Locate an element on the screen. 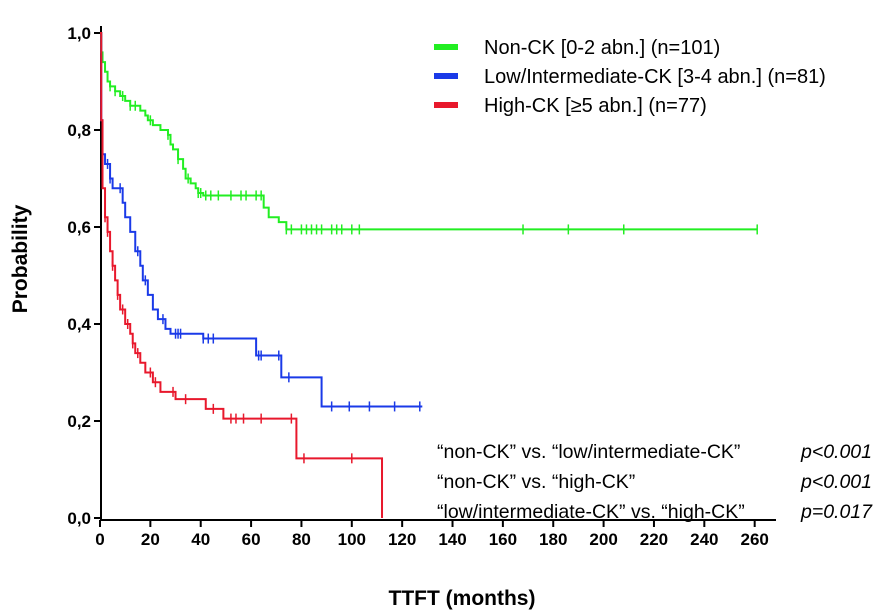  x-tick-label: 120 is located at coordinates (402, 539).